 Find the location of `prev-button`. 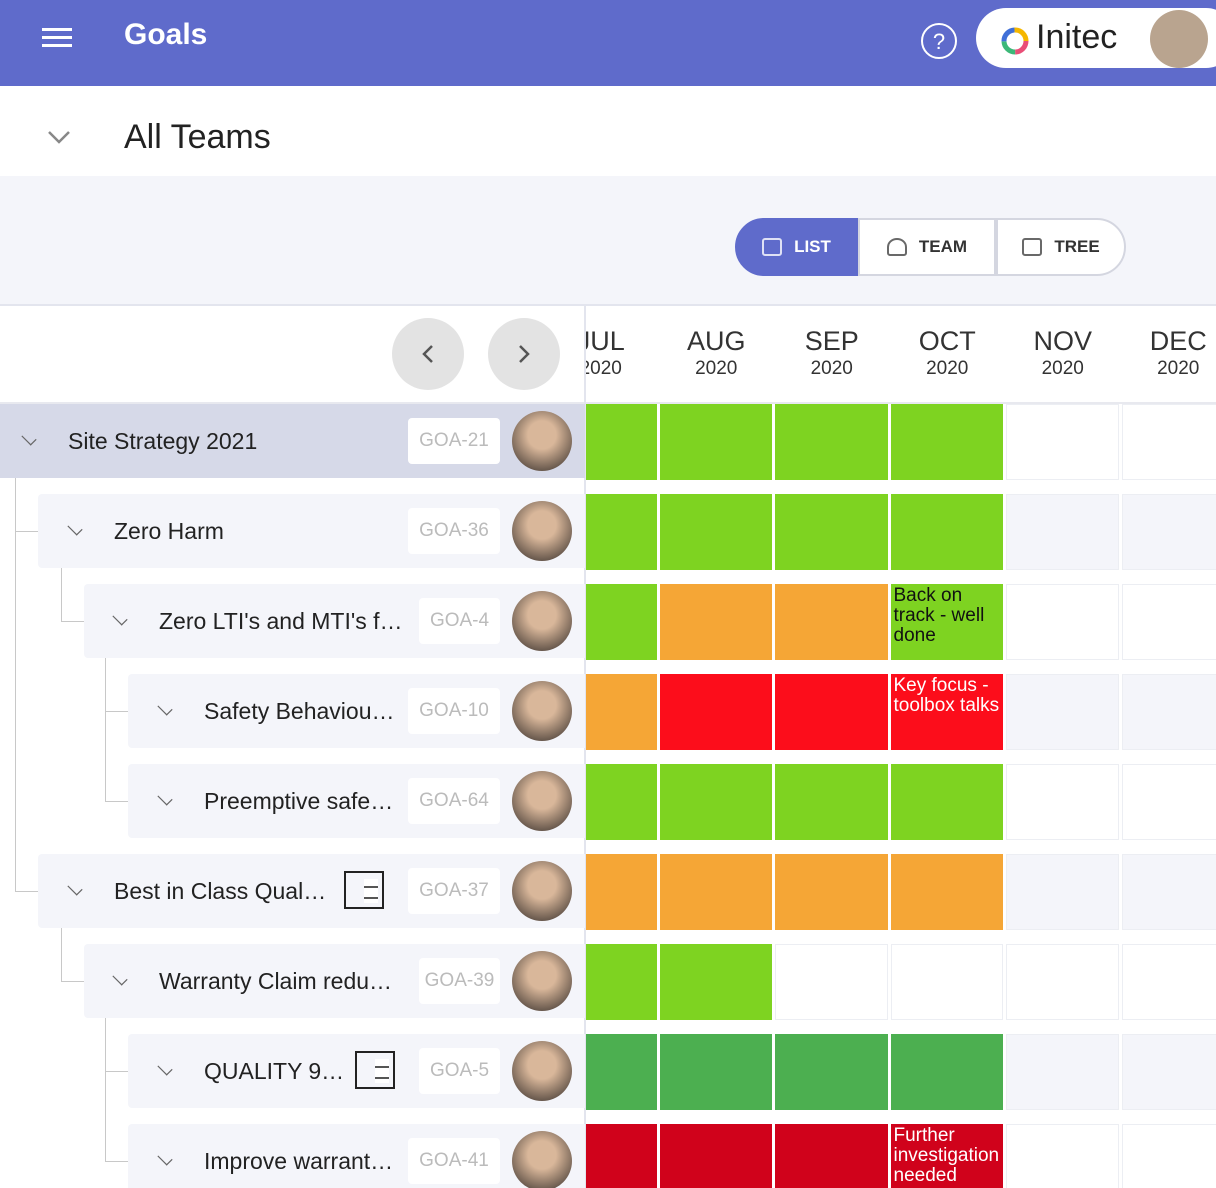

prev-button is located at coordinates (428, 354).